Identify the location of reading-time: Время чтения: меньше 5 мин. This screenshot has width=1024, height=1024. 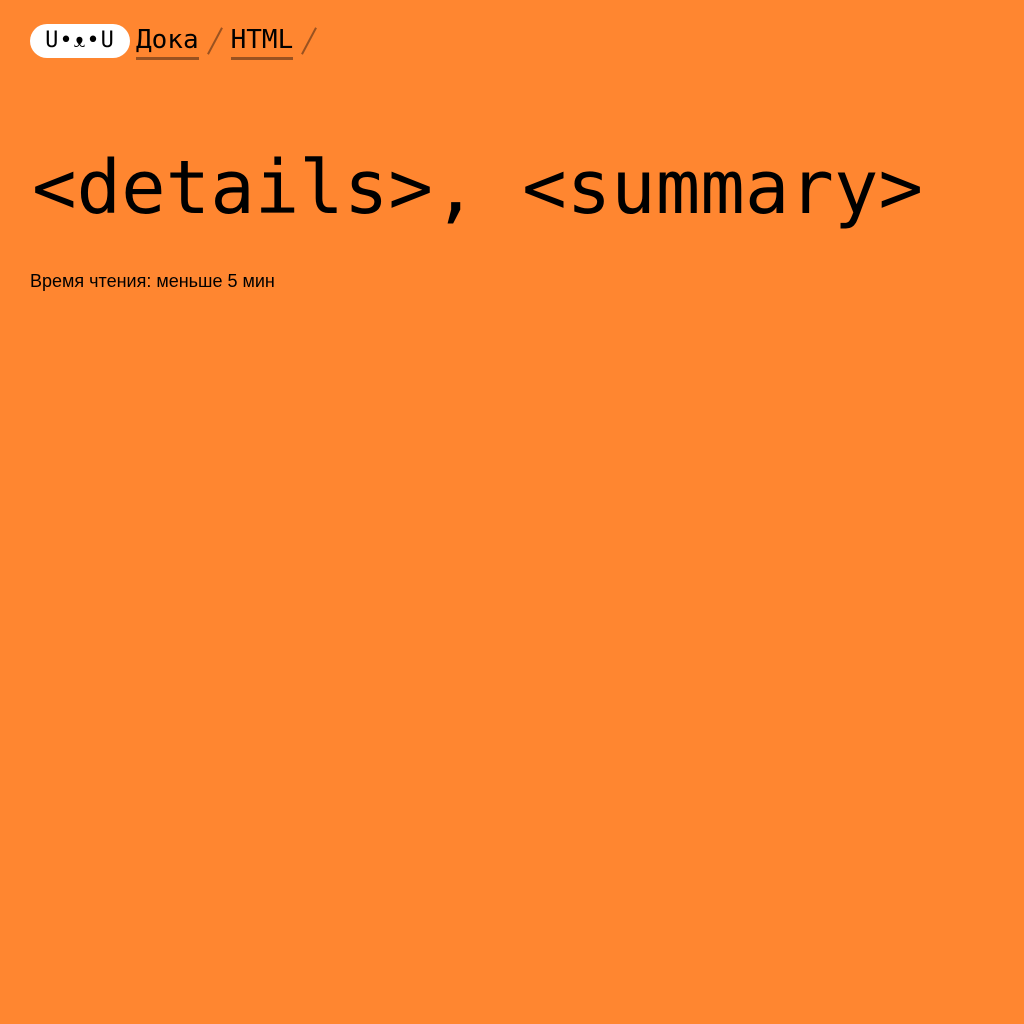
(152, 281).